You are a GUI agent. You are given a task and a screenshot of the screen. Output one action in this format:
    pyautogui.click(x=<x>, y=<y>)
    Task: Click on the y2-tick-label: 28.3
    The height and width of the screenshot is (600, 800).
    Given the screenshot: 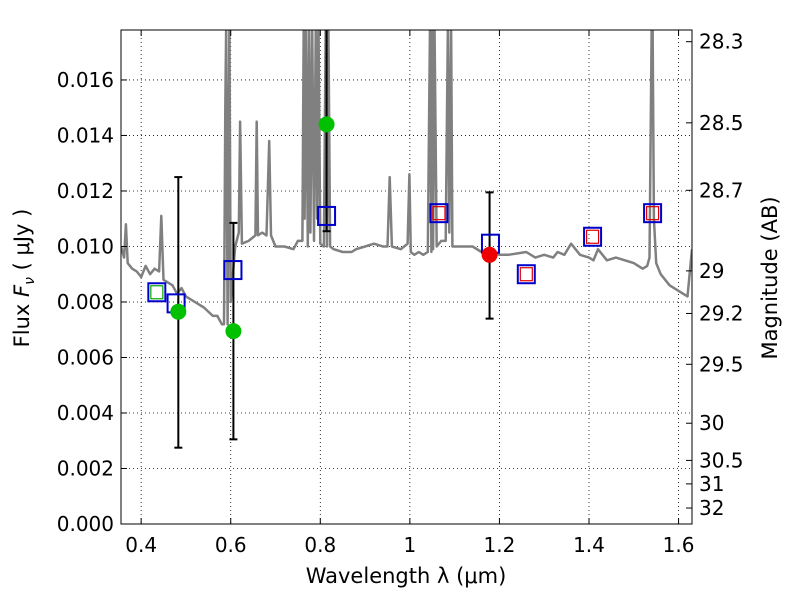 What is the action you would take?
    pyautogui.click(x=721, y=42)
    